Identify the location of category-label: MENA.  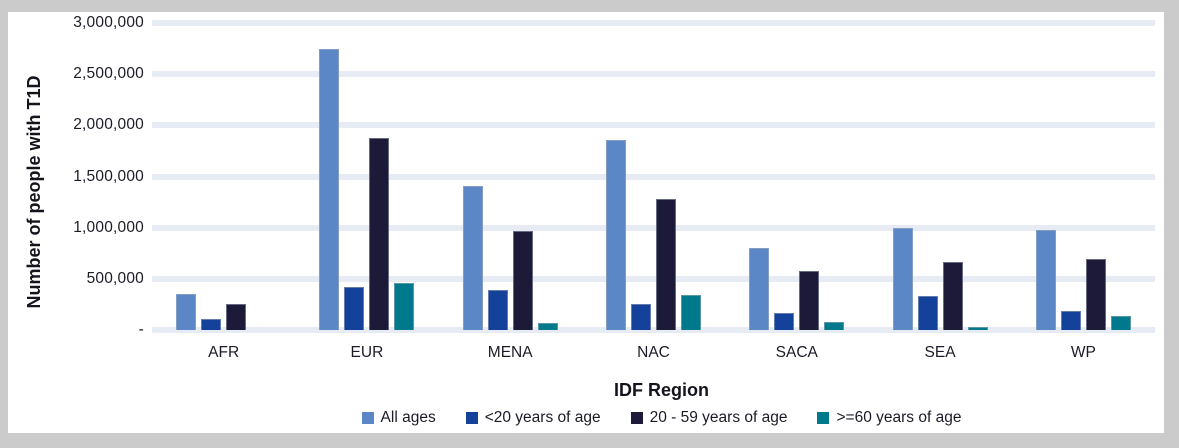
(510, 352).